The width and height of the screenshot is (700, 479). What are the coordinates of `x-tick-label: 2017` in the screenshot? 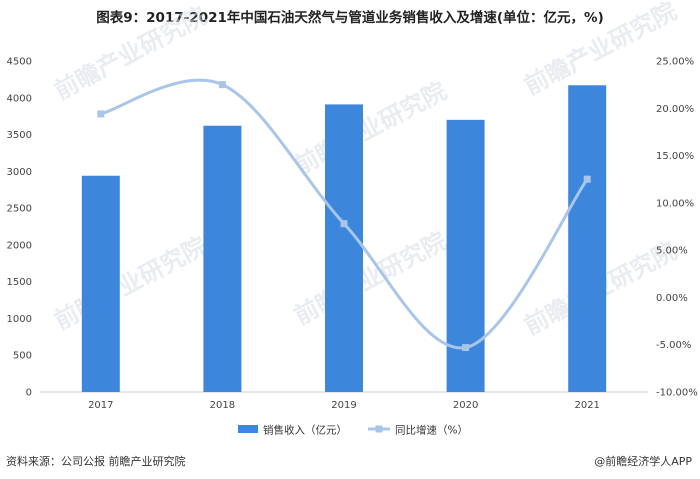 It's located at (100, 405).